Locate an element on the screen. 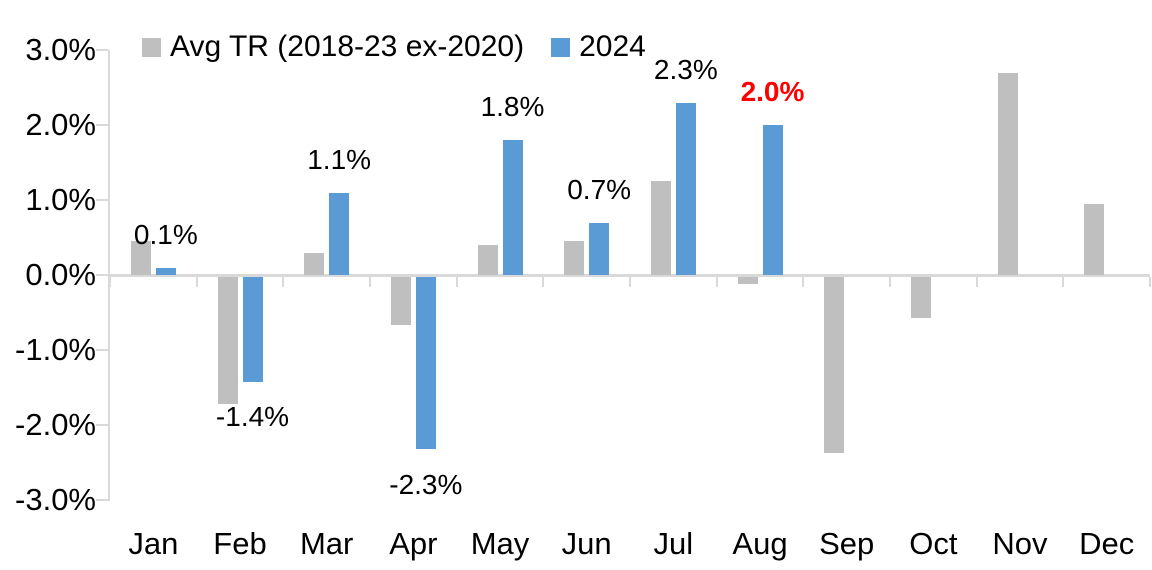 This screenshot has width=1152, height=570. x-axis-label-jan: Jan is located at coordinates (153, 543).